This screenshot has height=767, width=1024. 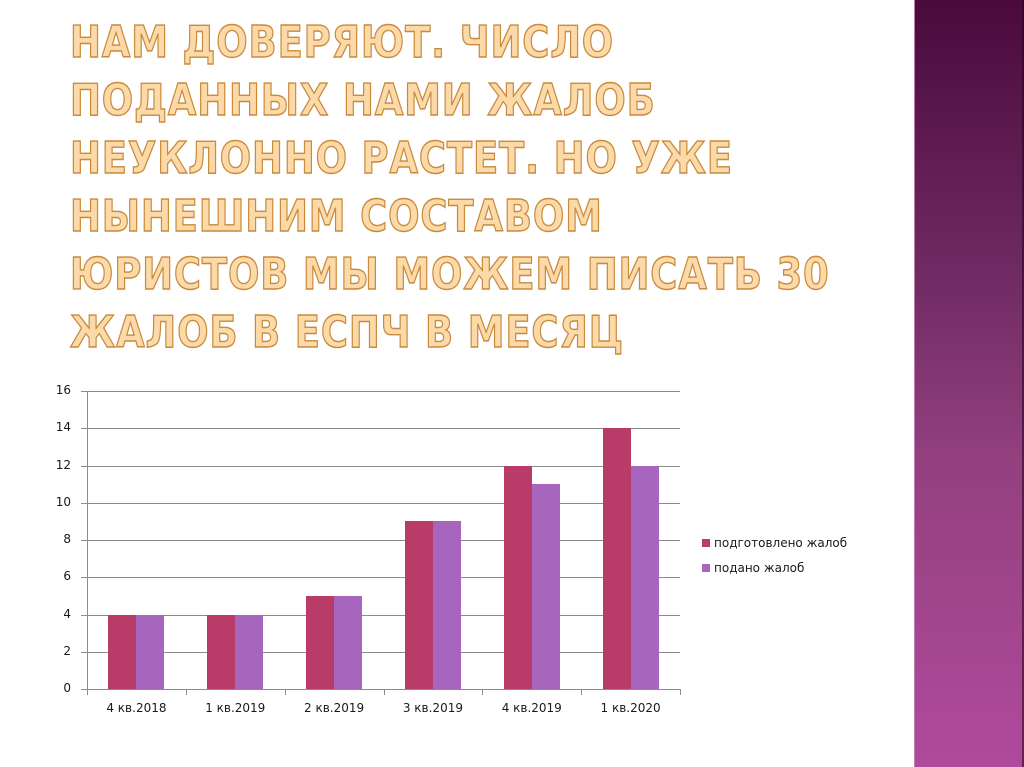 What do you see at coordinates (342, 42) in the screenshot?
I see `title-line: Нам доверяют. Число` at bounding box center [342, 42].